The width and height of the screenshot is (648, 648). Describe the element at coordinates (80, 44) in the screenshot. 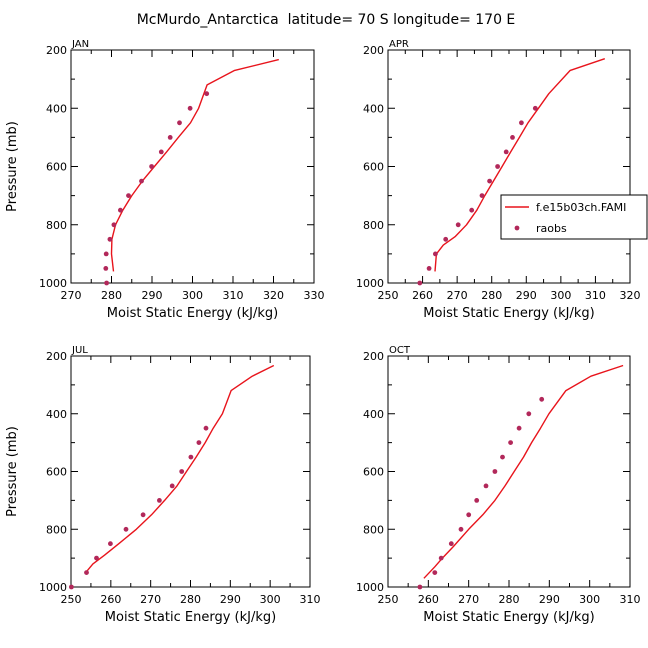

I see `jan-panel-label: JAN` at that location.